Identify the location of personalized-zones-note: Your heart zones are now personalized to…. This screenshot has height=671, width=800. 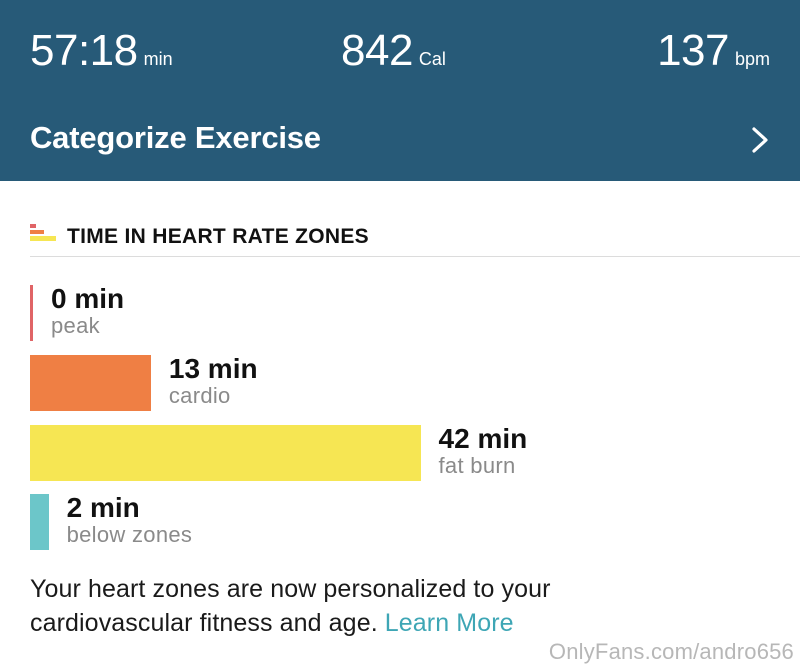
(340, 606).